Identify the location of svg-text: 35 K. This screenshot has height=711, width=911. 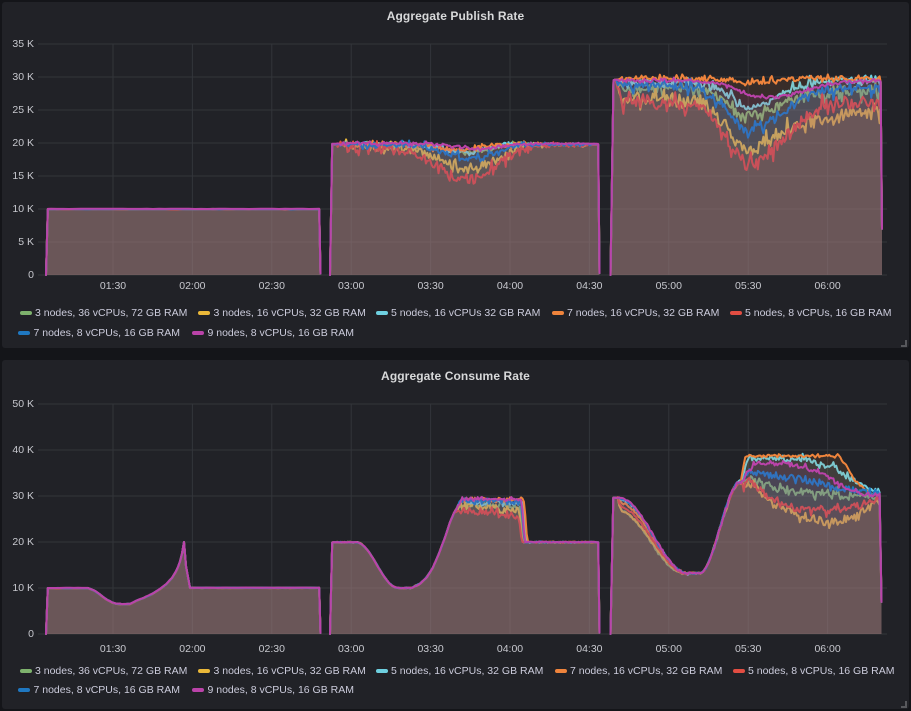
(23, 44).